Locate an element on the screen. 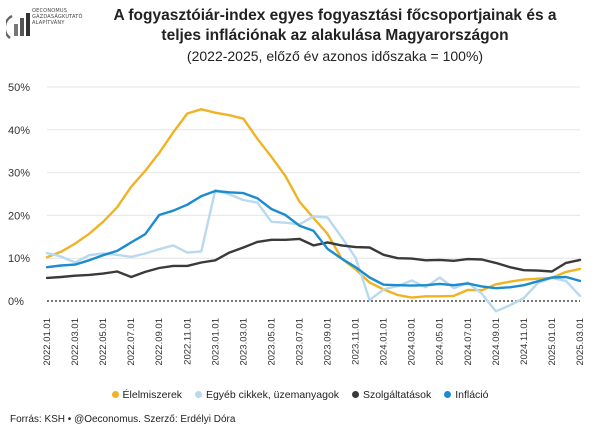 This screenshot has height=435, width=600. logo-line-2: GAZDASÁGKUTATÓ is located at coordinates (57, 17).